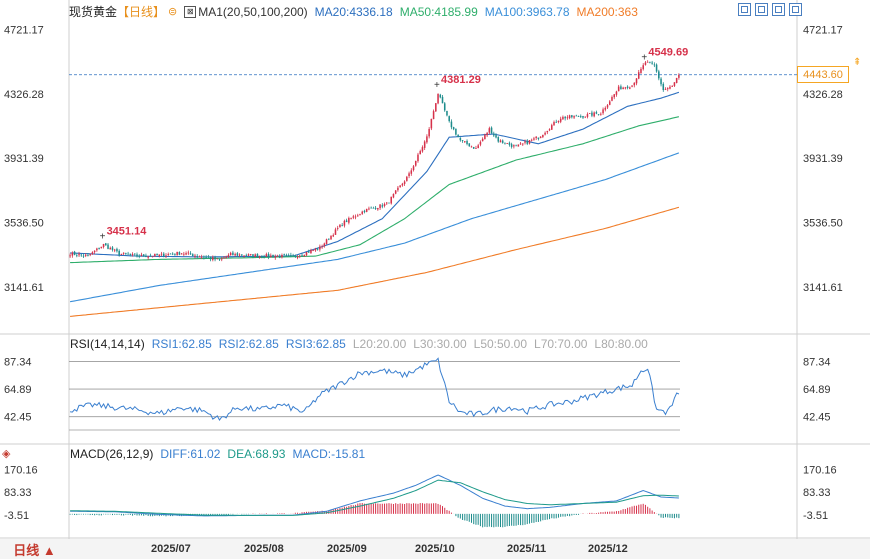 The width and height of the screenshot is (870, 559). I want to click on fullscreen-icon, so click(778, 9).